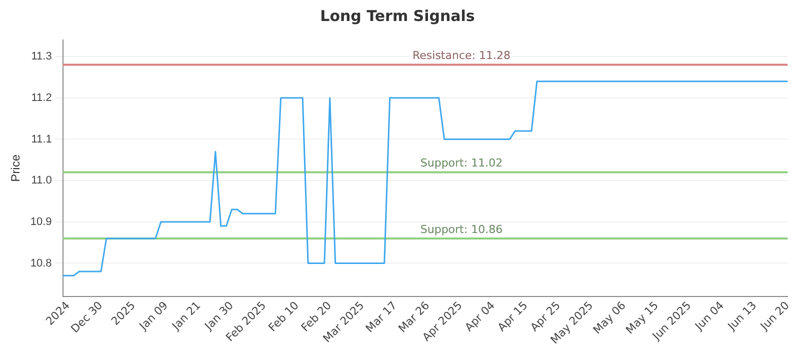 The image size is (800, 350). I want to click on y-tick-label: 11.0, so click(41, 180).